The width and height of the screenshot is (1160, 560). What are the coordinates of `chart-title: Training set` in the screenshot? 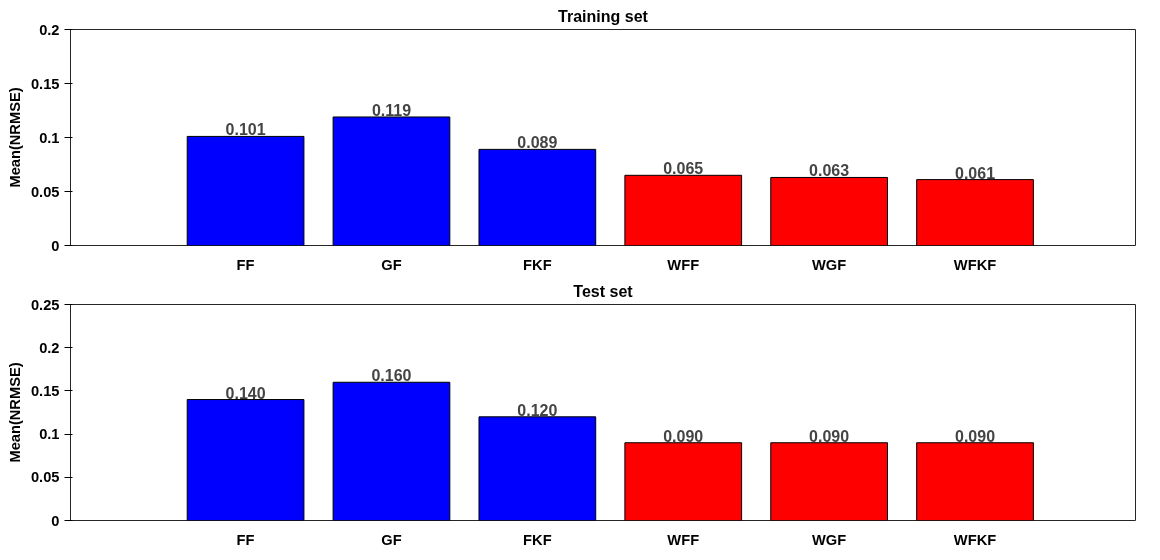 It's located at (603, 16).